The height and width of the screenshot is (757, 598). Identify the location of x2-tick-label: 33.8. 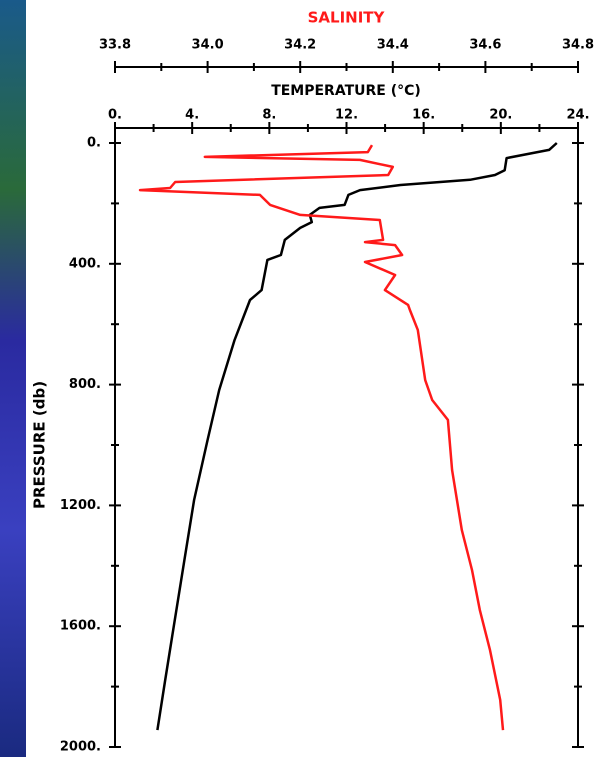
(115, 45).